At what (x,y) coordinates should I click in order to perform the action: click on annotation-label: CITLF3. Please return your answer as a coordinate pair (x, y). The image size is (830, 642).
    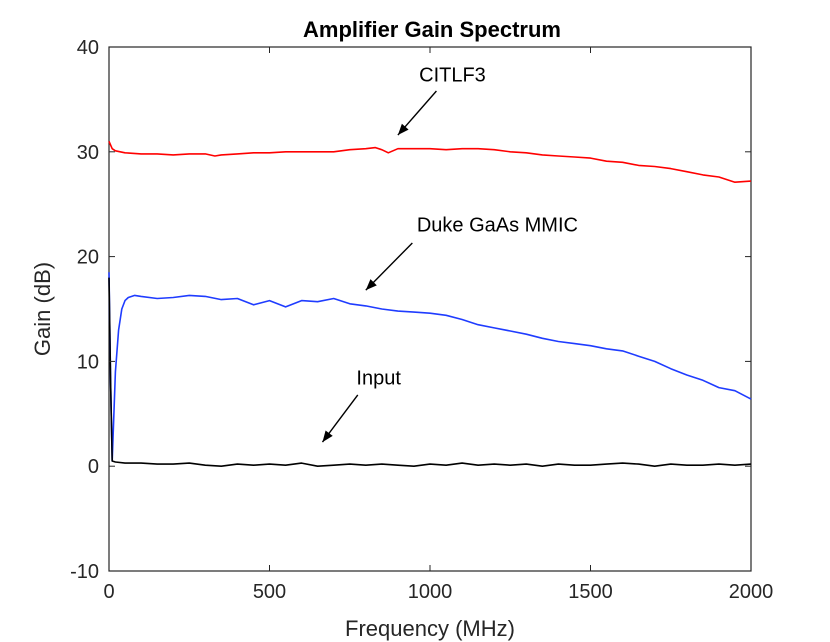
    Looking at the image, I should click on (452, 76).